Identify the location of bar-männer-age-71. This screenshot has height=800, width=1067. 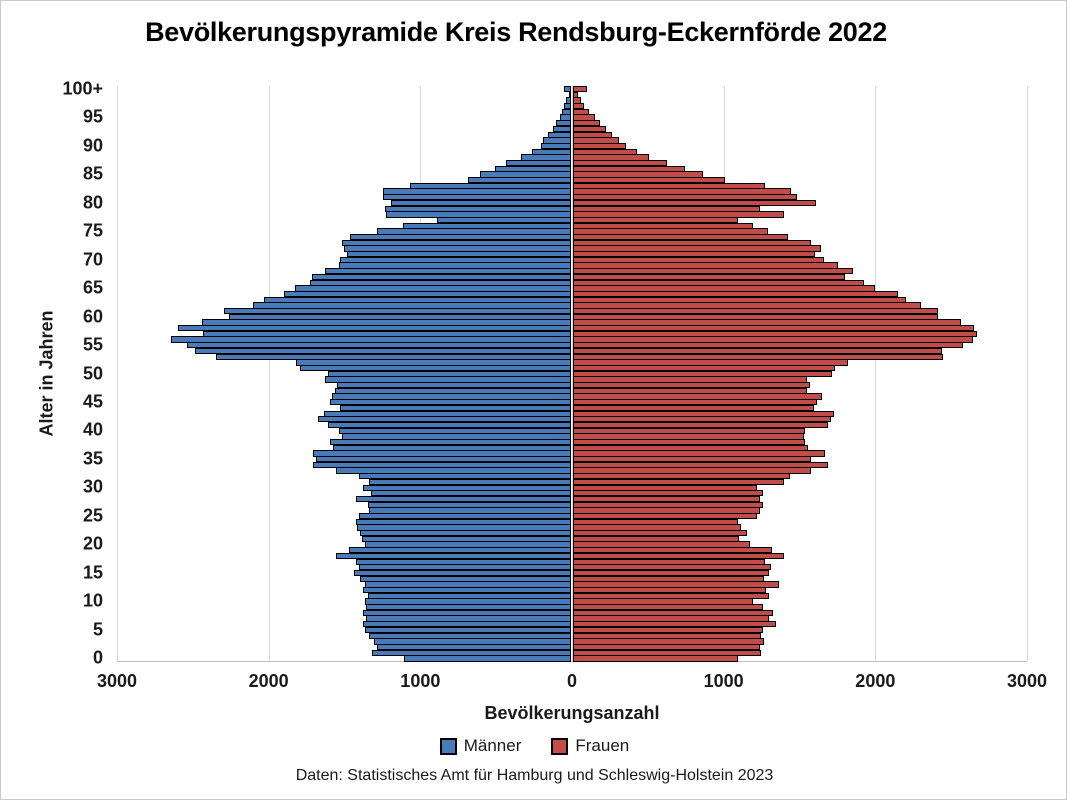
(458, 254).